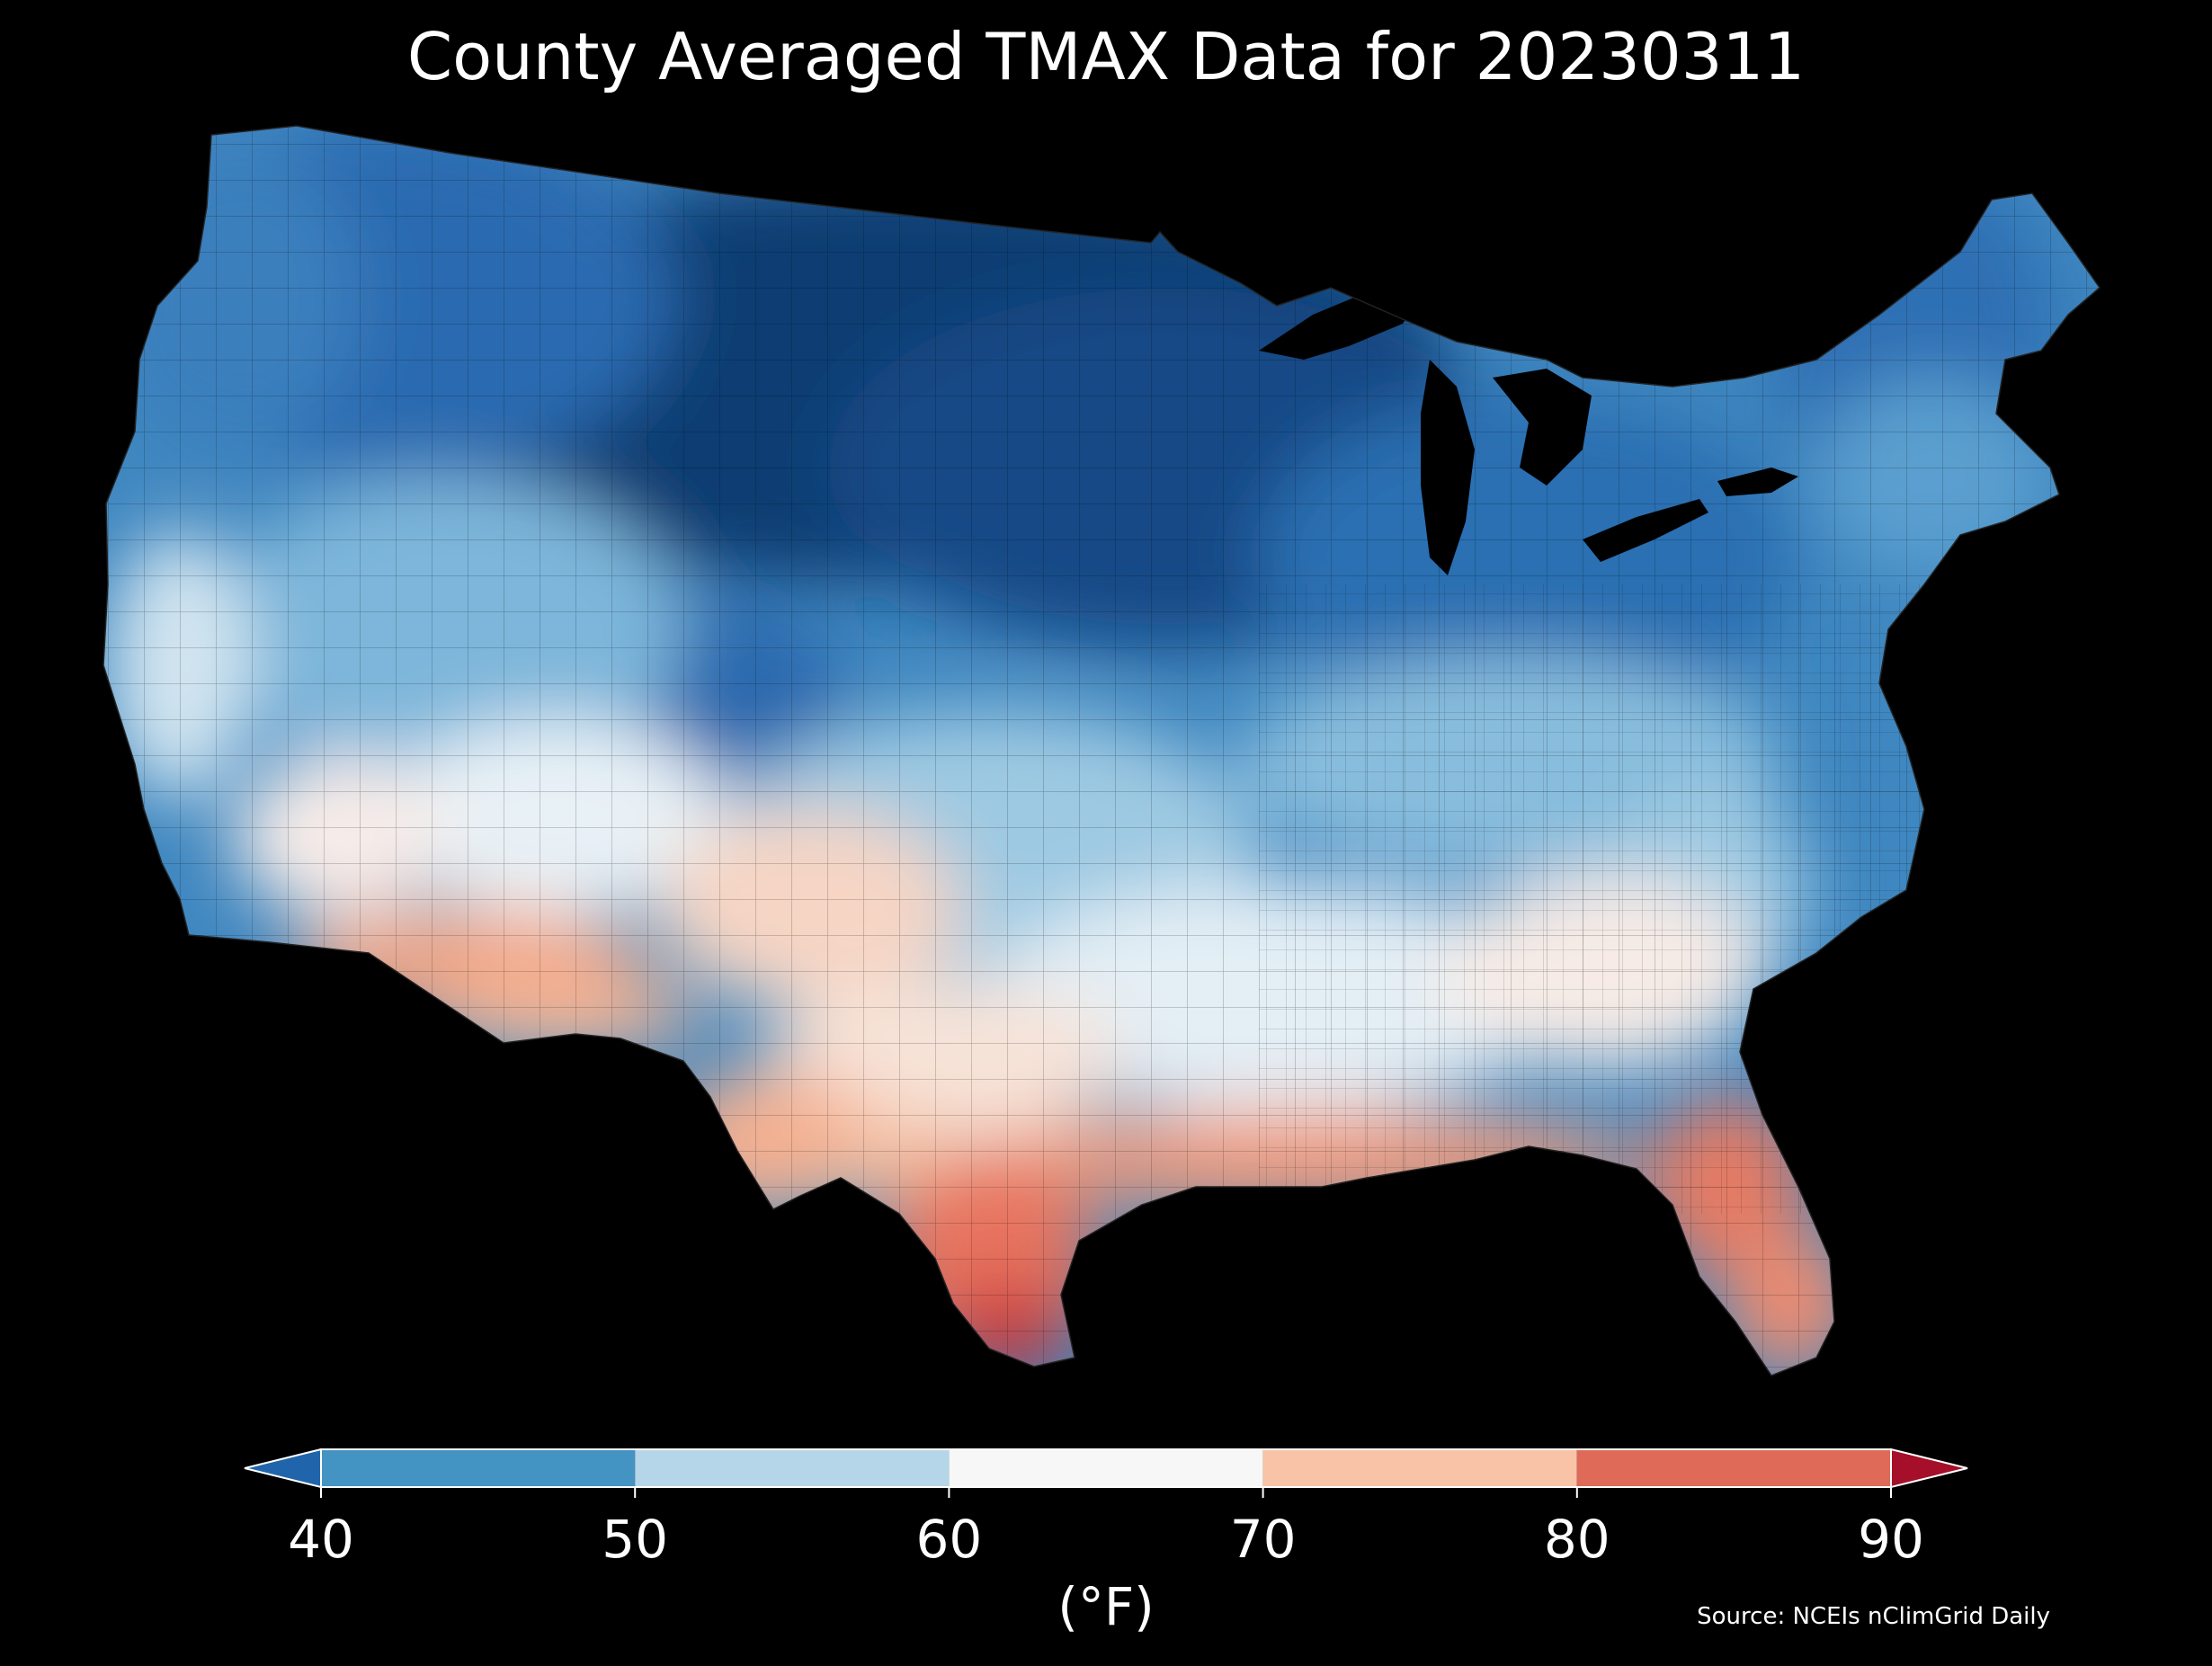 This screenshot has width=2212, height=1666. I want to click on colorbar-tick-label: 80, so click(1576, 1540).